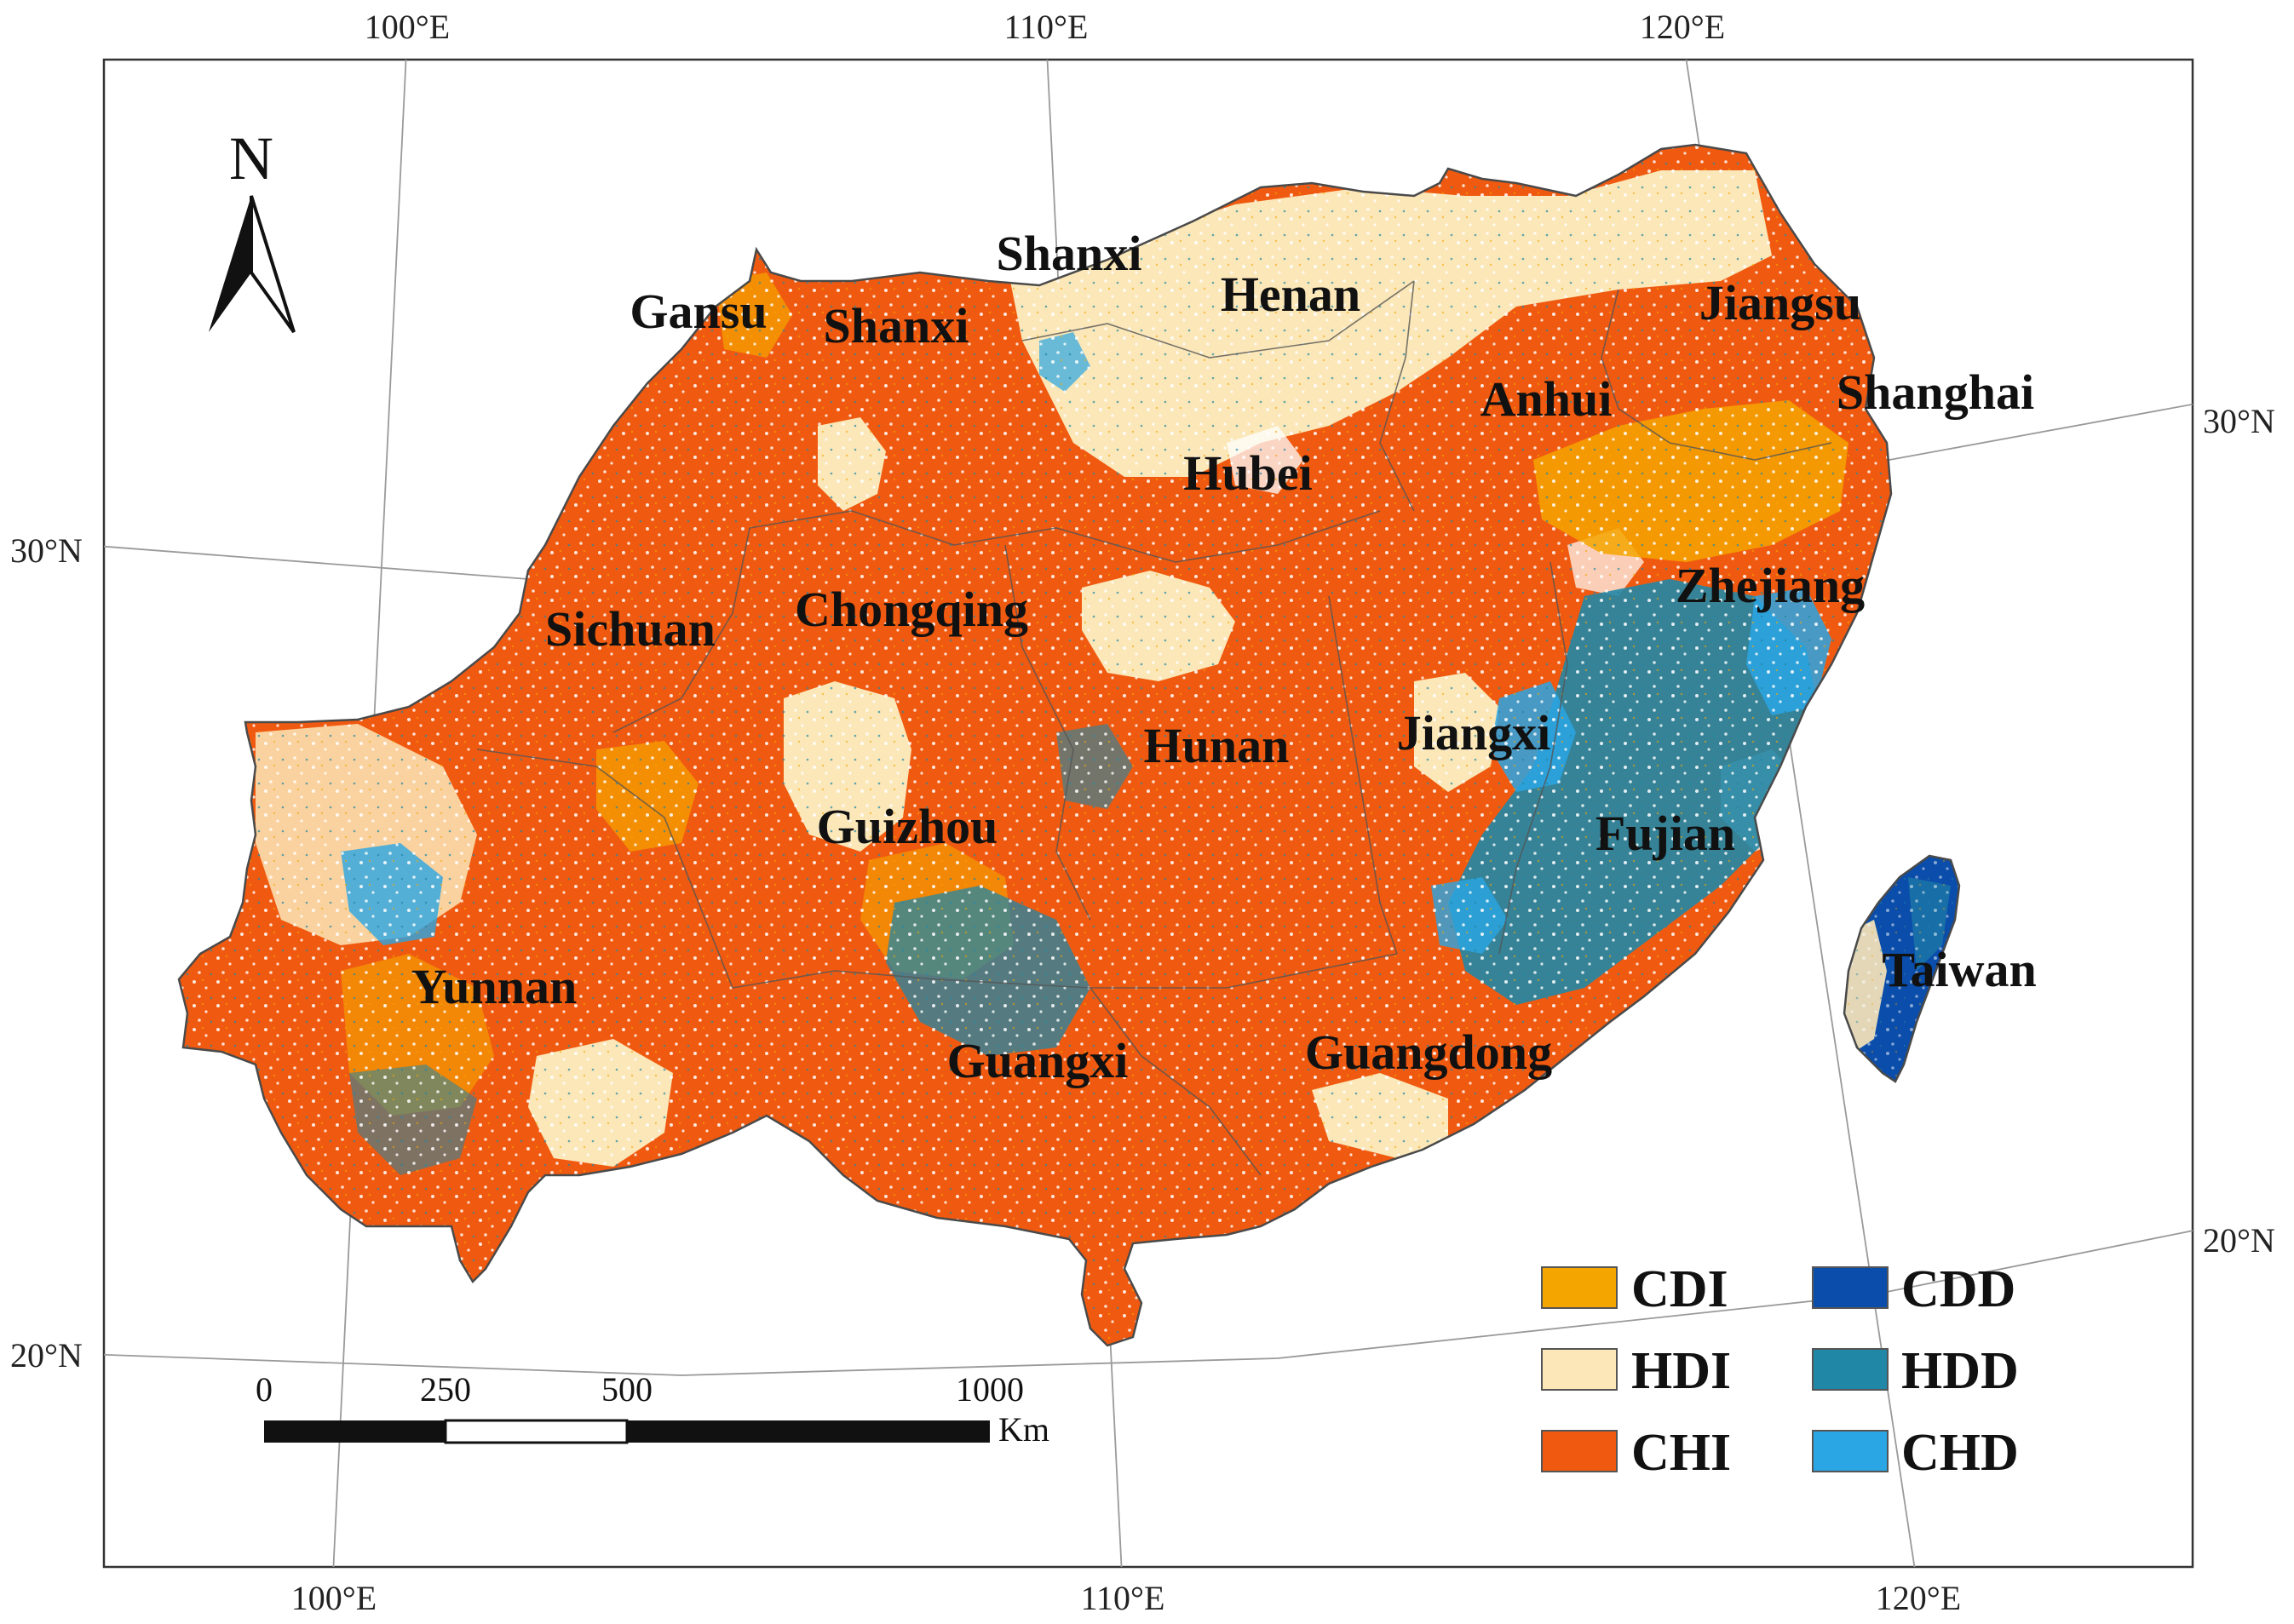 This screenshot has height=1624, width=2294. Describe the element at coordinates (1635, 366) in the screenshot. I see `boundary-jiangsu-anhui` at that location.